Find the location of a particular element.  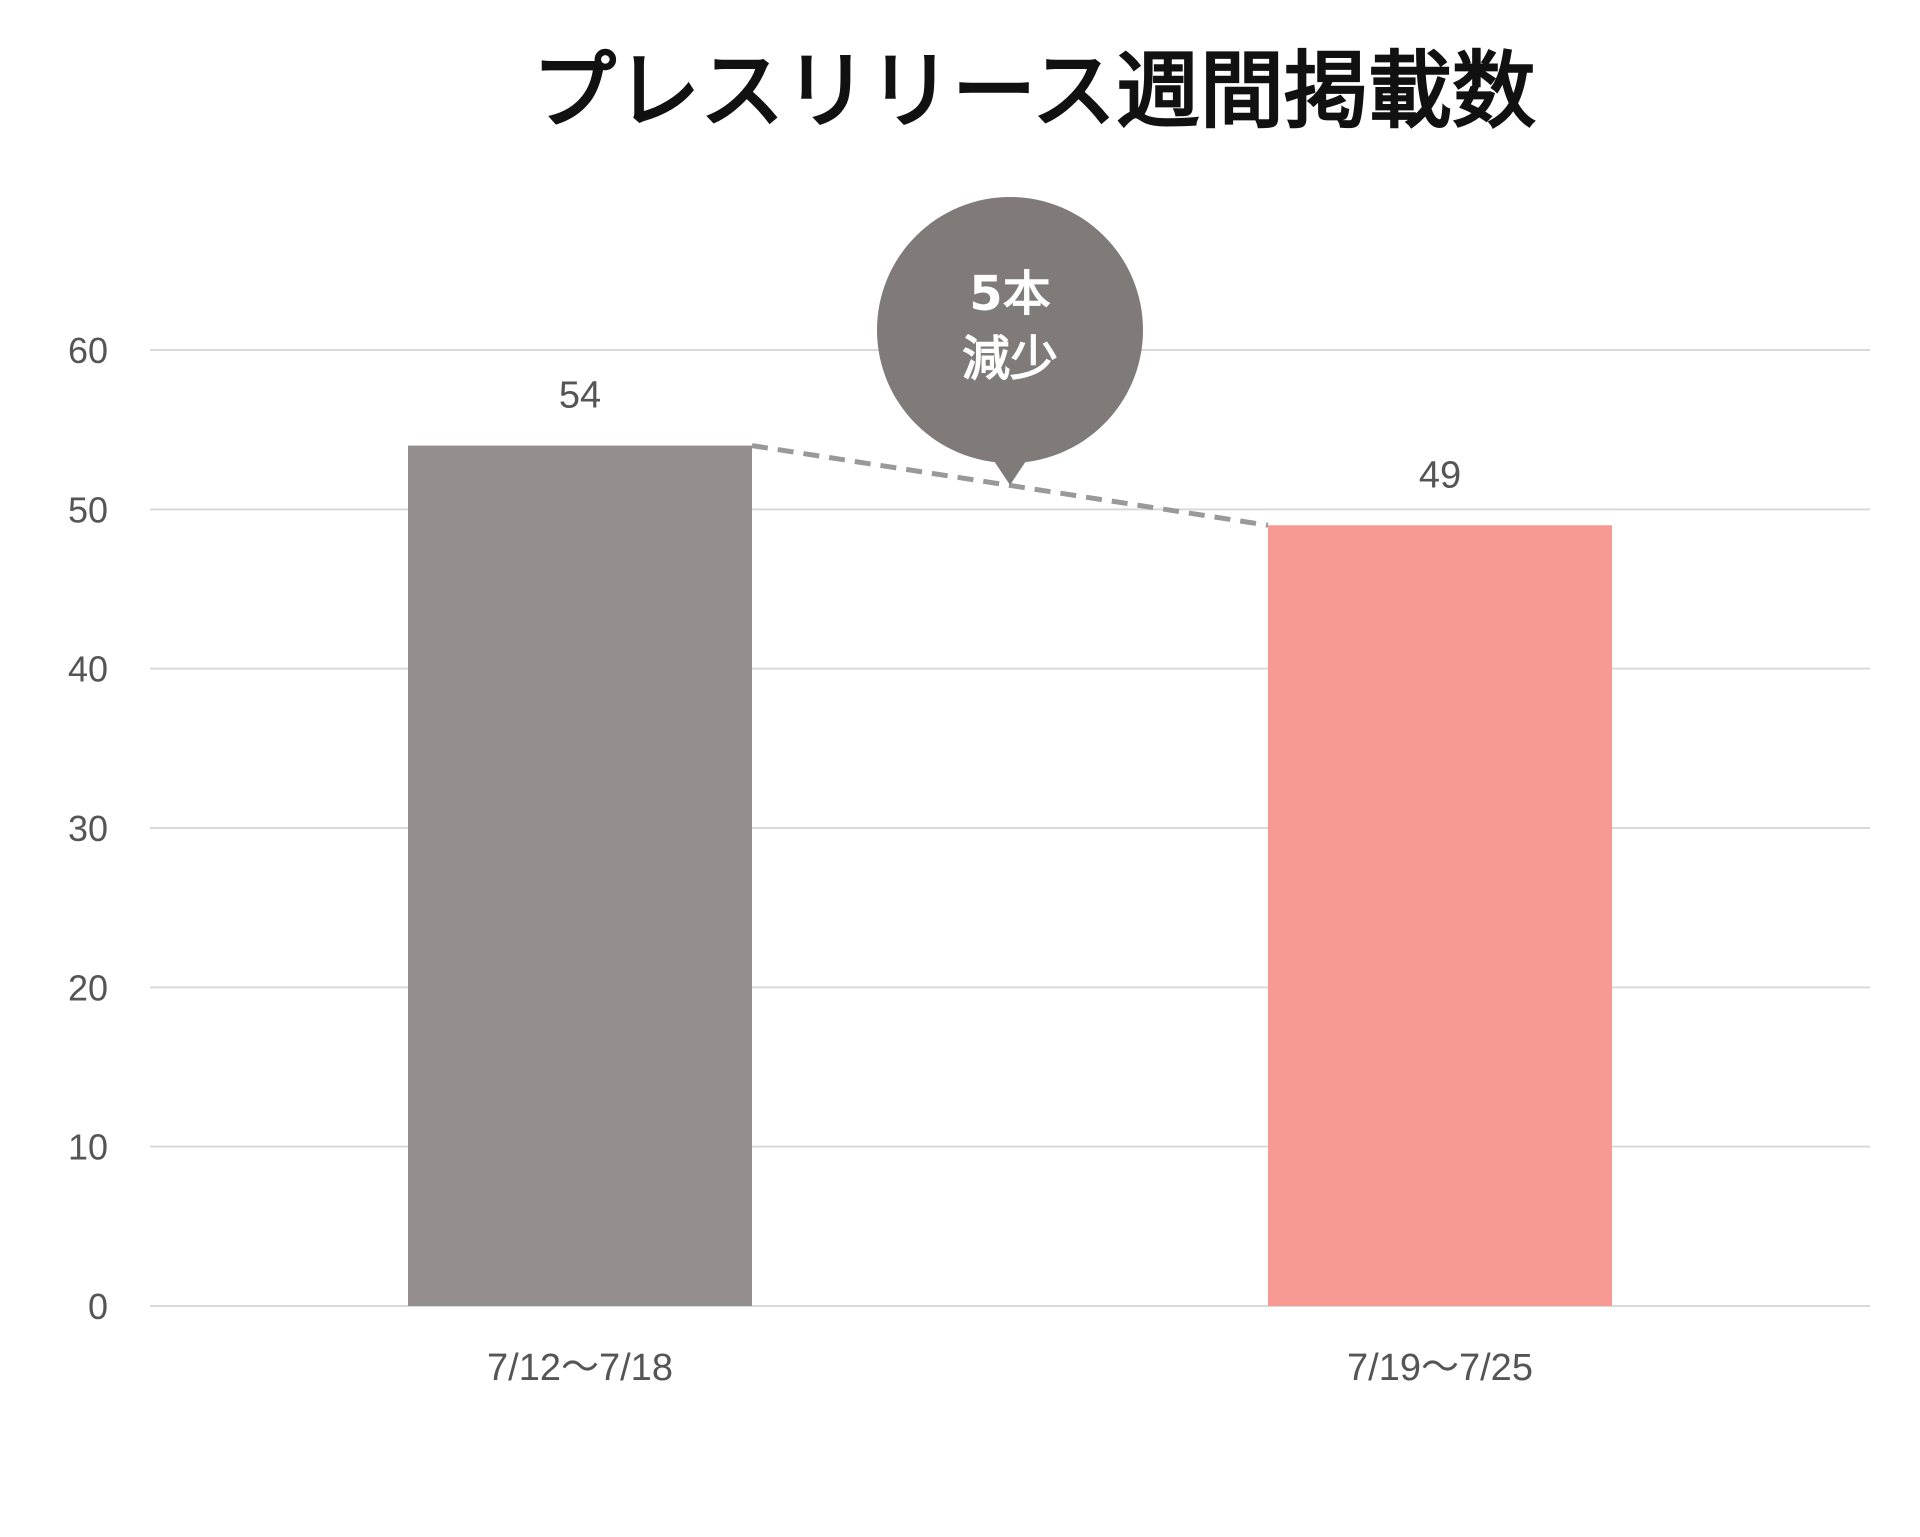

dashed-connector is located at coordinates (1010, 485).